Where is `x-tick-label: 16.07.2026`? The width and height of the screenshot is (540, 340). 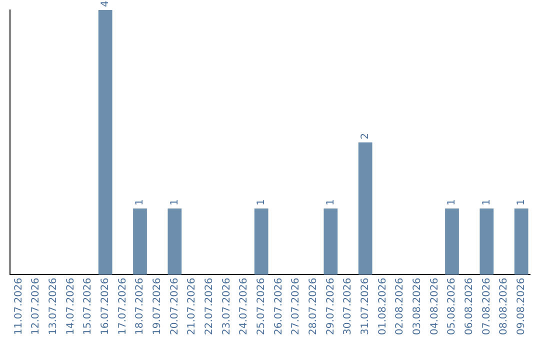 x-tick-label: 16.07.2026 is located at coordinates (105, 307).